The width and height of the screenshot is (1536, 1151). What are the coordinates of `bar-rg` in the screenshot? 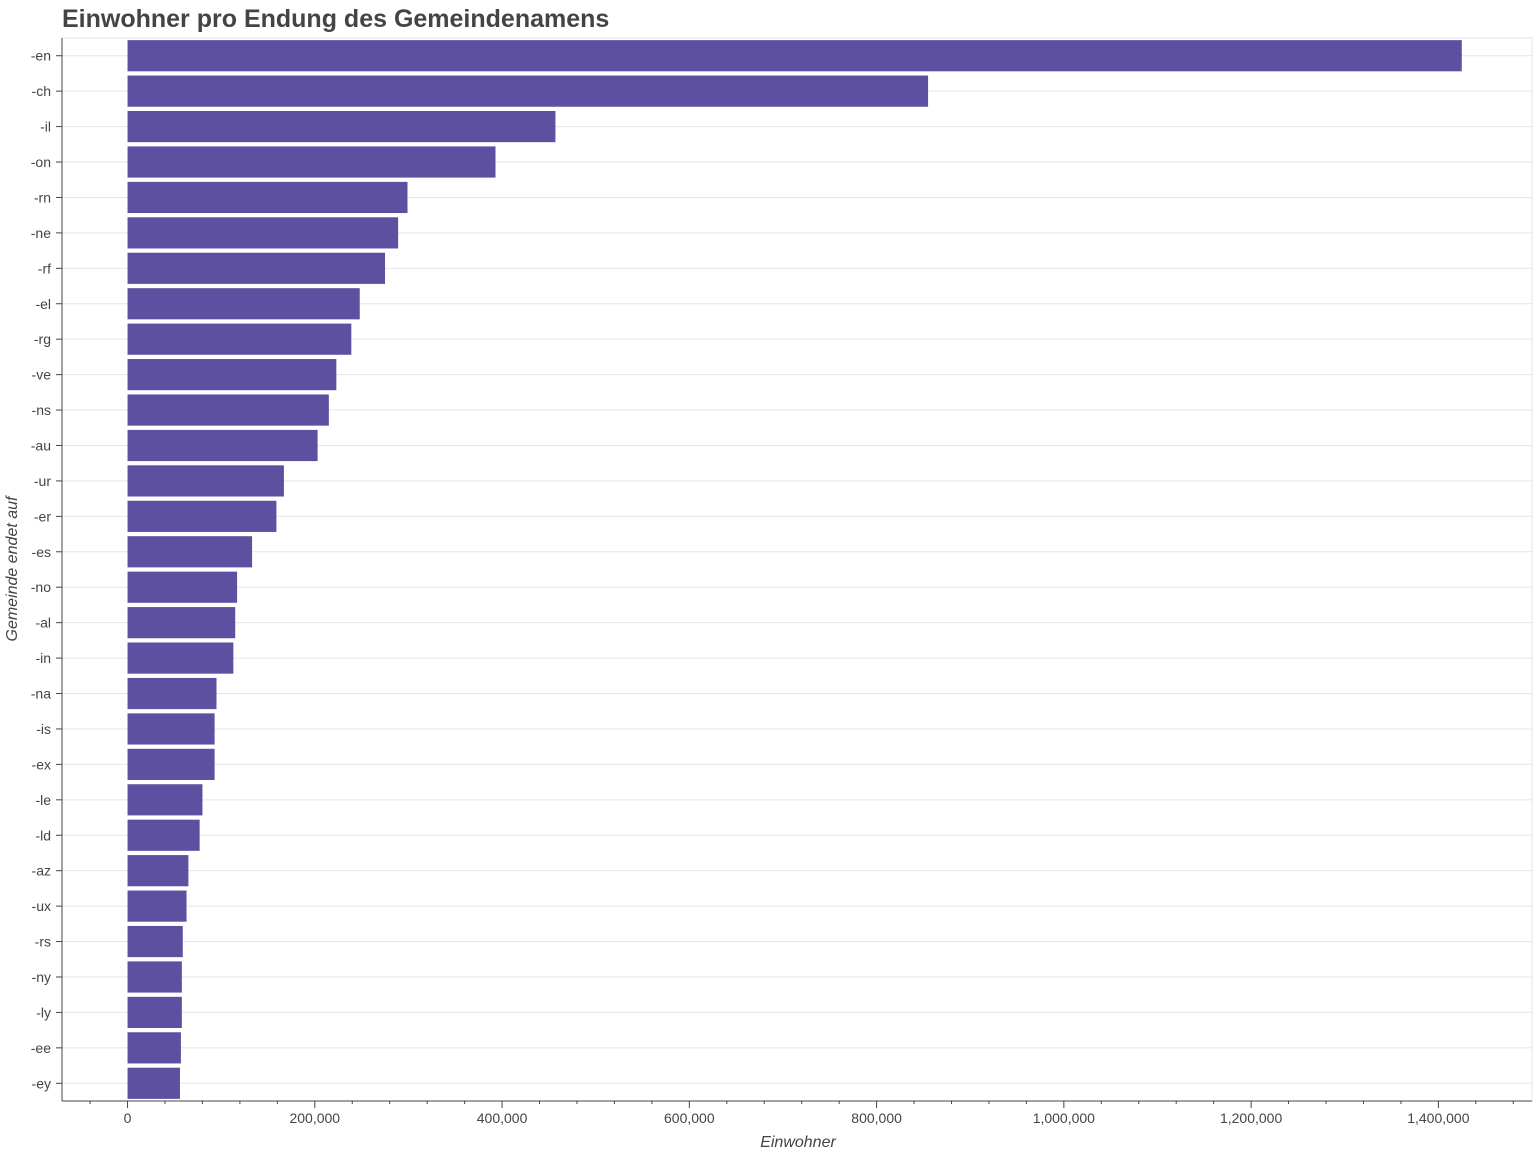 It's located at (239, 339).